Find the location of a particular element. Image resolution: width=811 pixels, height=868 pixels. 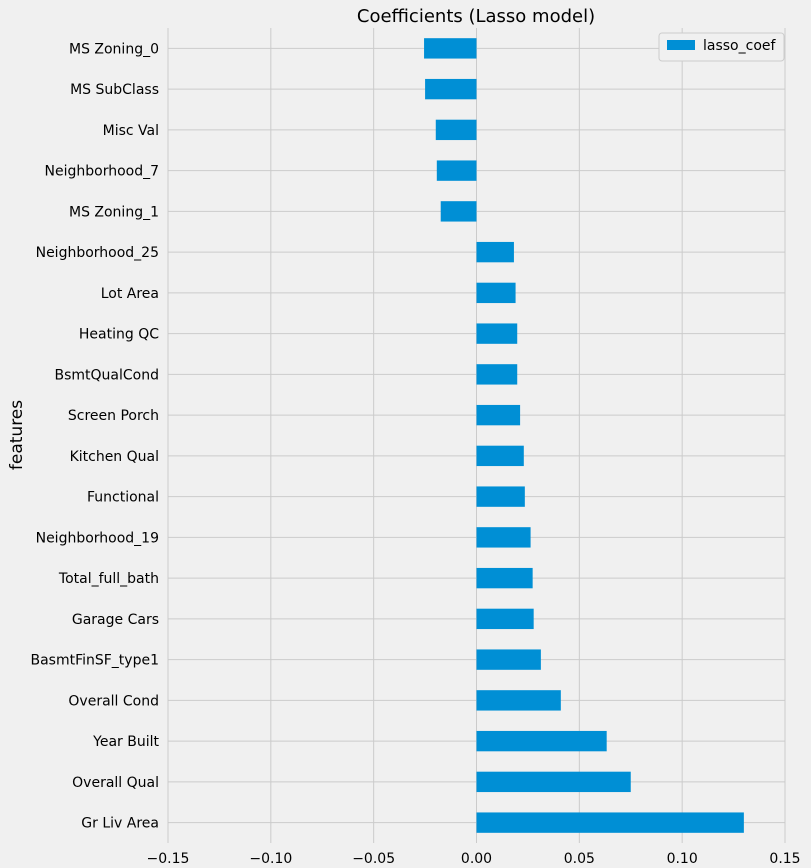

y-tick-label: Overall Cond is located at coordinates (113, 701).